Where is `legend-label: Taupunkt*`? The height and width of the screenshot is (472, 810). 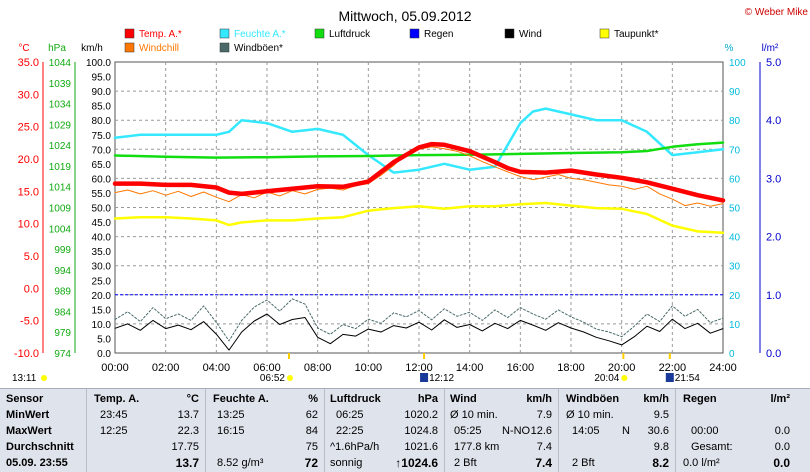
legend-label: Taupunkt* is located at coordinates (636, 34).